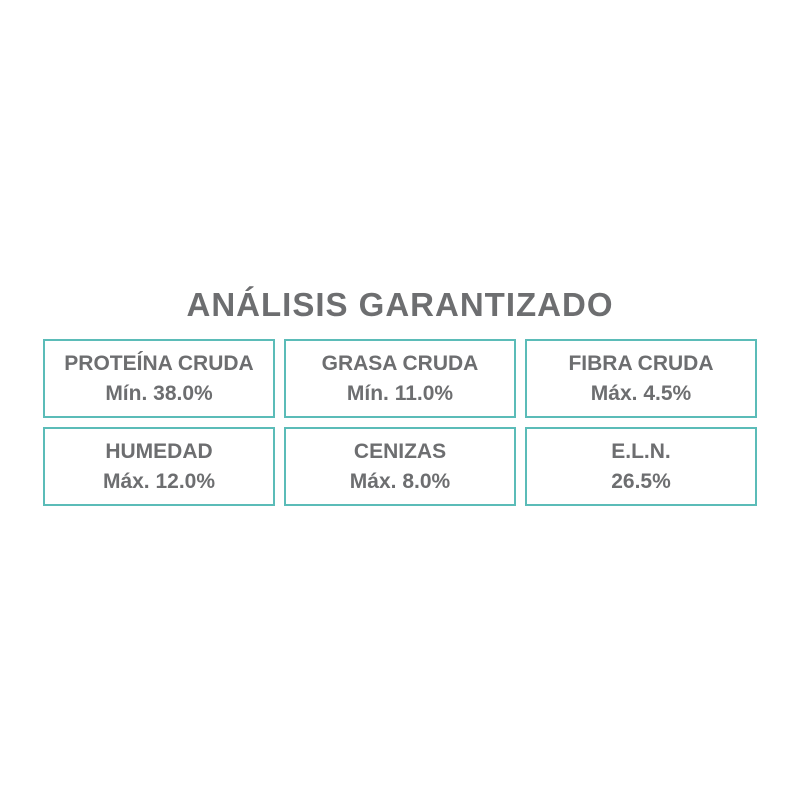 The width and height of the screenshot is (800, 800). What do you see at coordinates (159, 466) in the screenshot?
I see `analysis-cell: HUMEDAD Máx. 12.0%` at bounding box center [159, 466].